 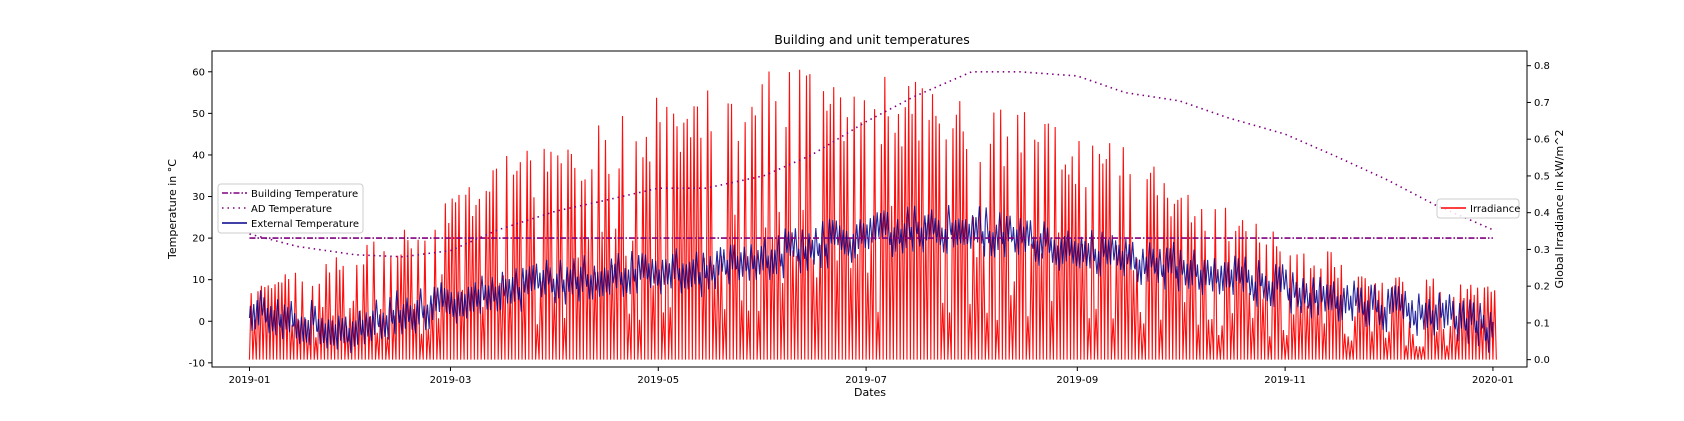 I want to click on legend-right-box, so click(x=1478, y=208).